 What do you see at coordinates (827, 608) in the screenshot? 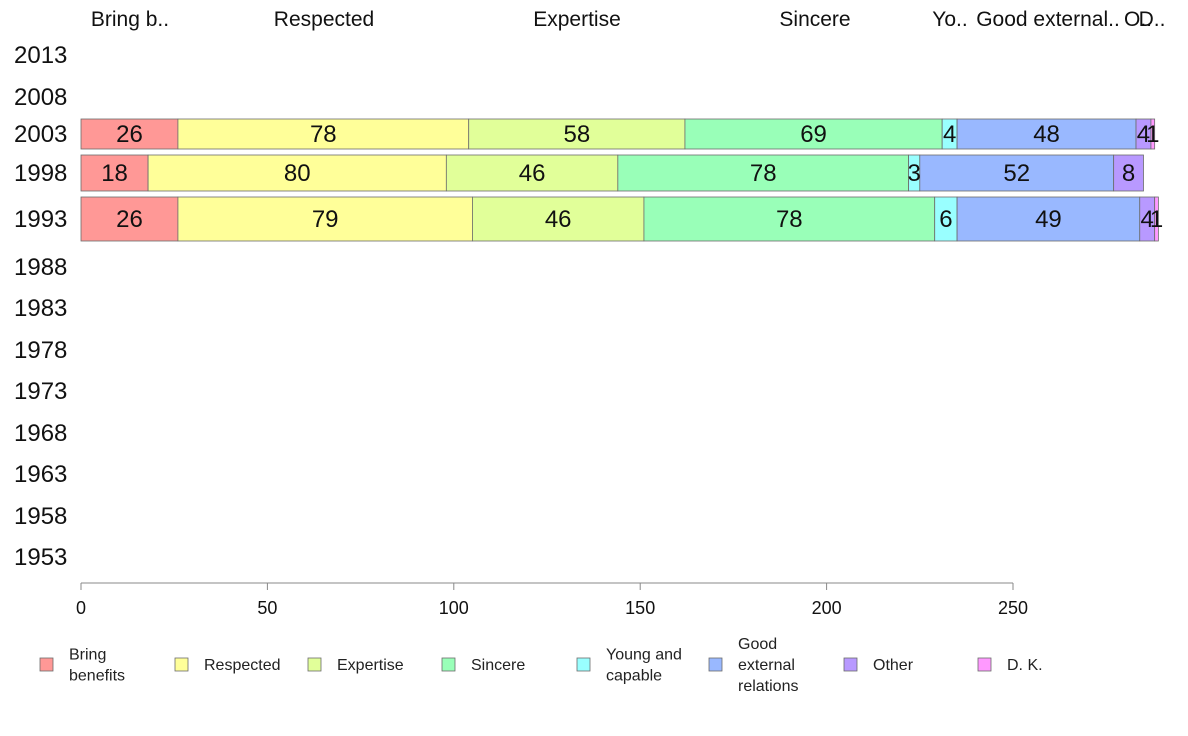
I see `x-tick-label: 200` at bounding box center [827, 608].